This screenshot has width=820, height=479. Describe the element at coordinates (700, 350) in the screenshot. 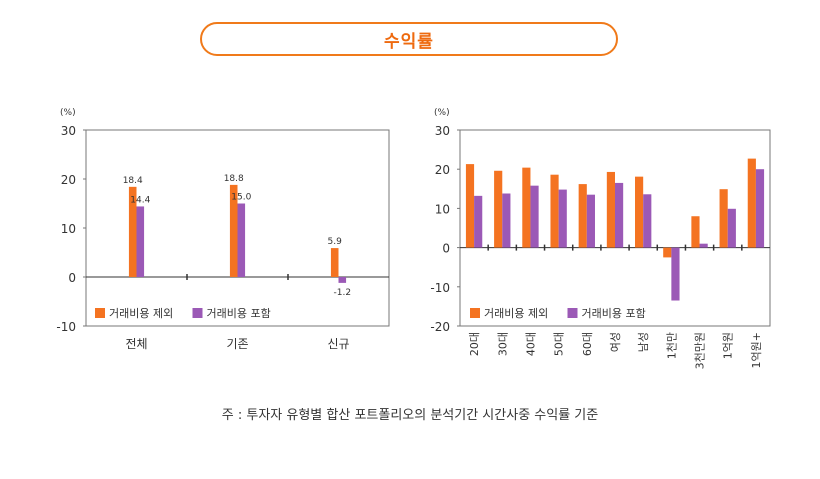

I see `x-tick-label: 3천만원` at that location.